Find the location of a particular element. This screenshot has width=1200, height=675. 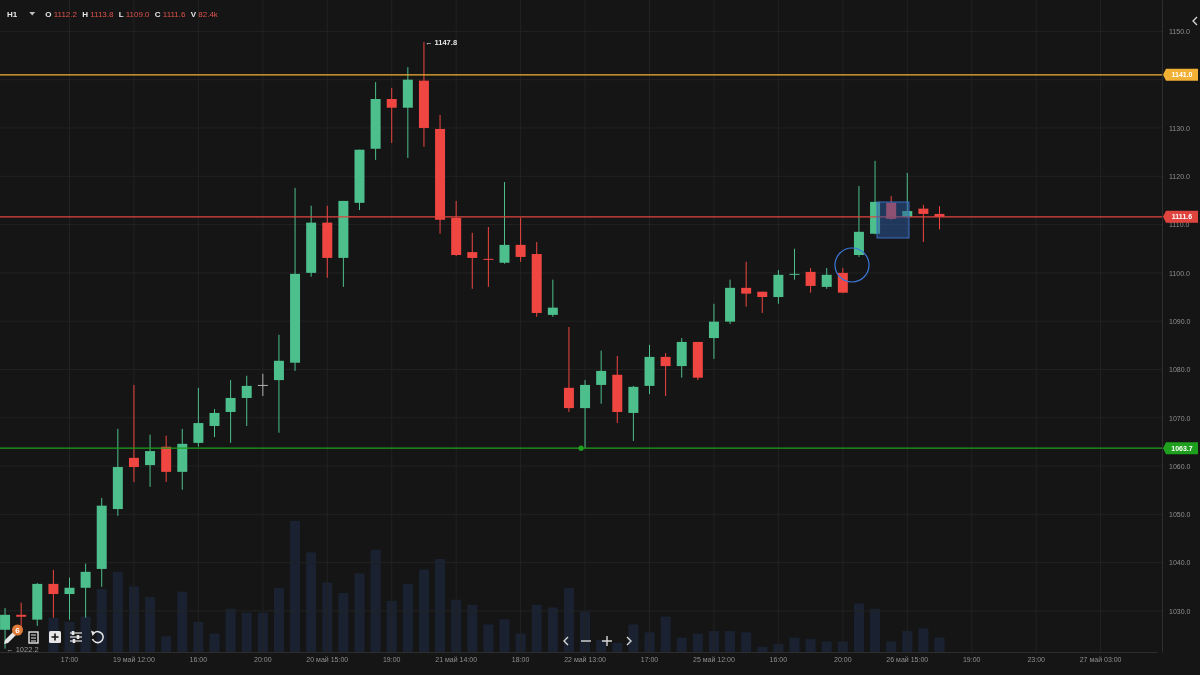

text: O 1112.2 H 1113.8 L 1109.0 C 1111.6 V 82.4k is located at coordinates (131, 14).